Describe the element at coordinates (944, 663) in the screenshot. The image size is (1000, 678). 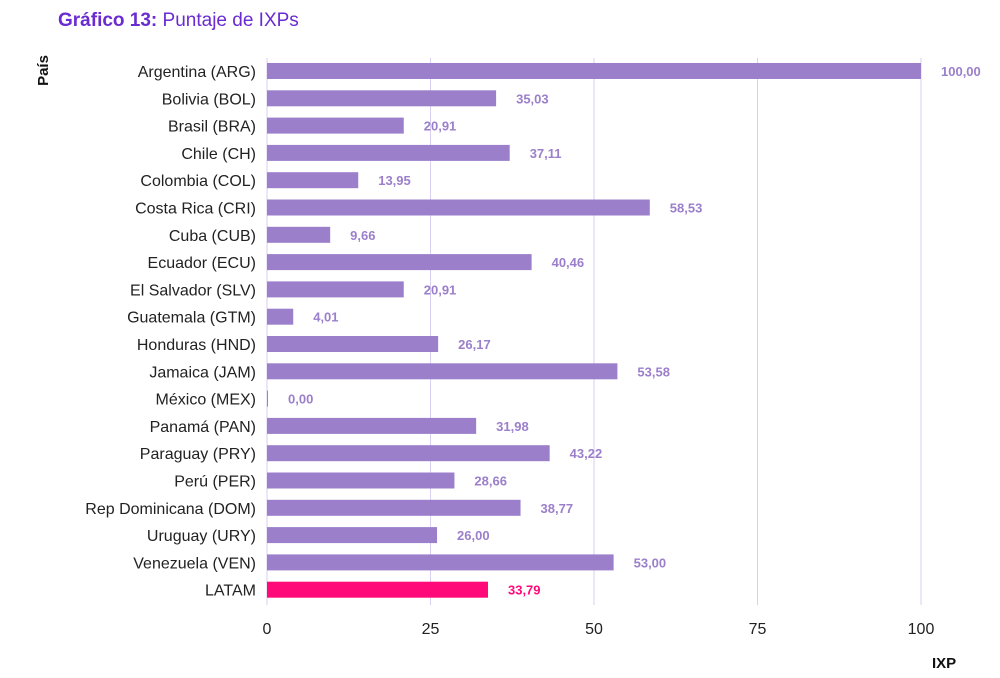
I see `x-axis-label: IXP` at that location.